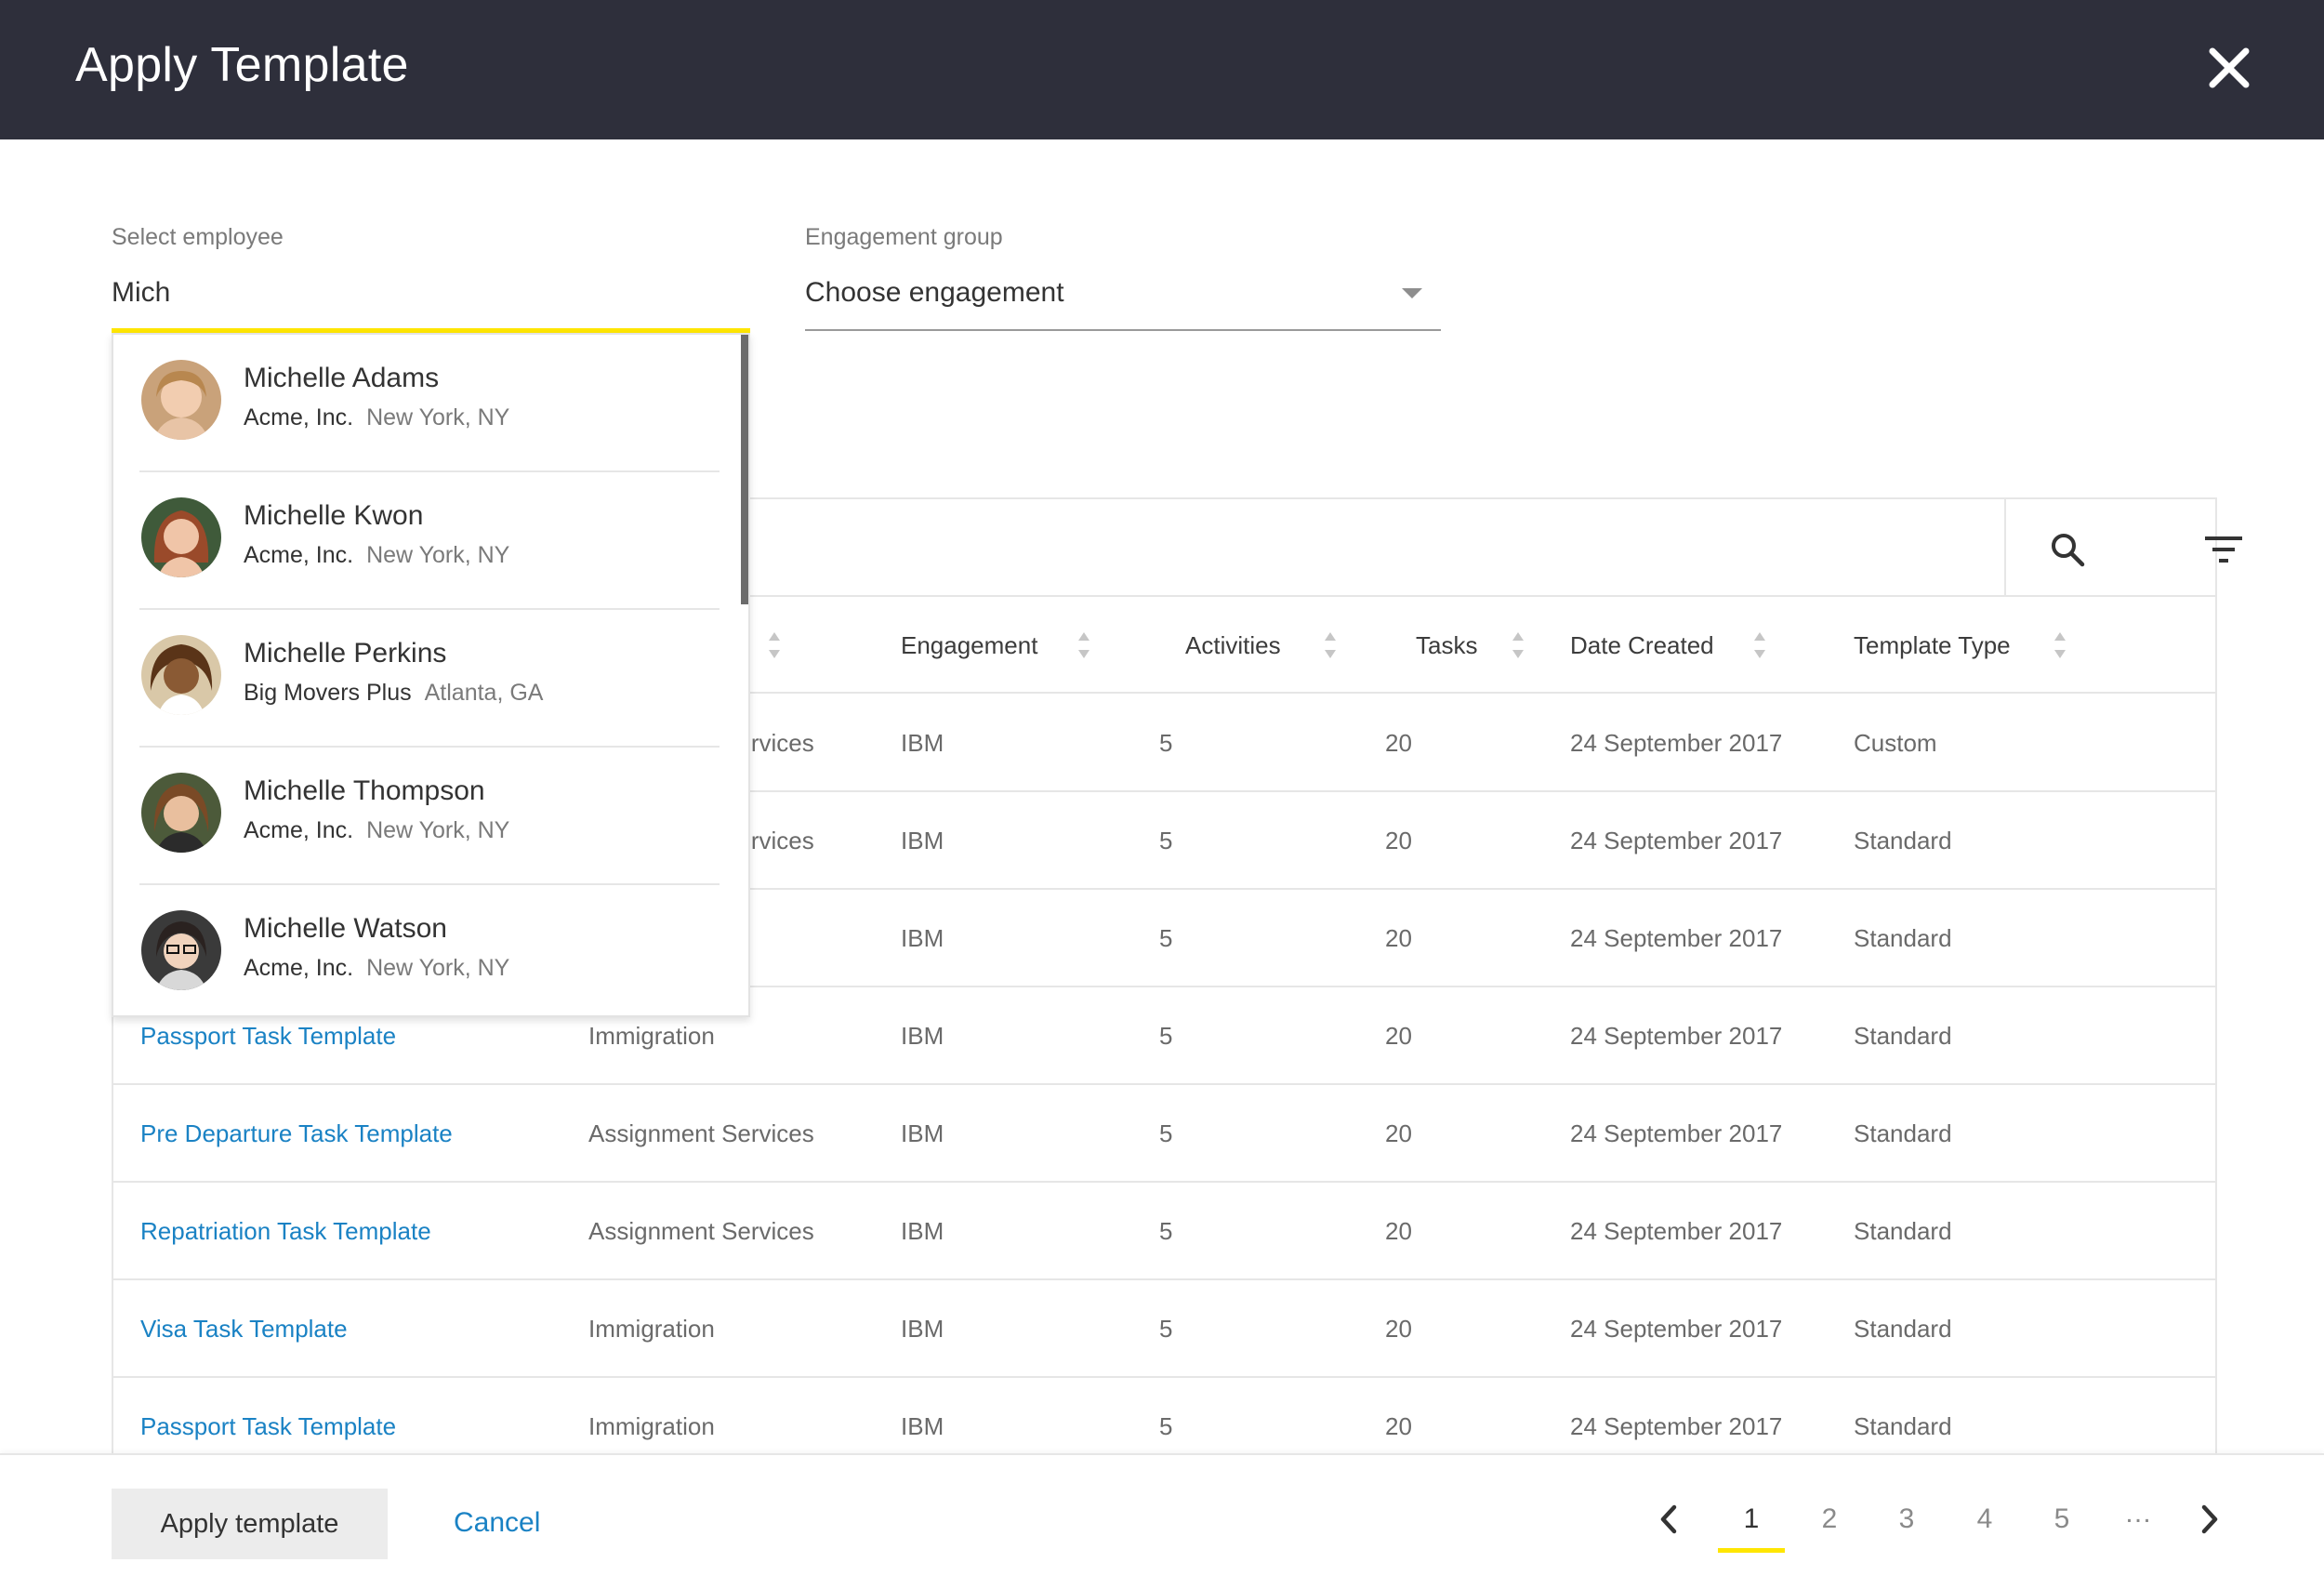 The width and height of the screenshot is (2324, 1589). I want to click on employee-option: Michelle Kwon Acme, Inc. New York, NY, so click(420, 541).